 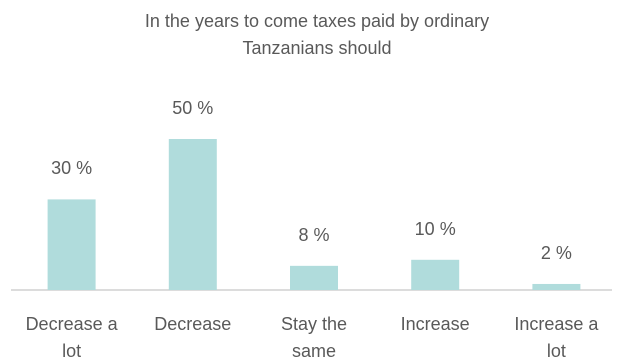 What do you see at coordinates (72, 168) in the screenshot?
I see `value-label: 30 %` at bounding box center [72, 168].